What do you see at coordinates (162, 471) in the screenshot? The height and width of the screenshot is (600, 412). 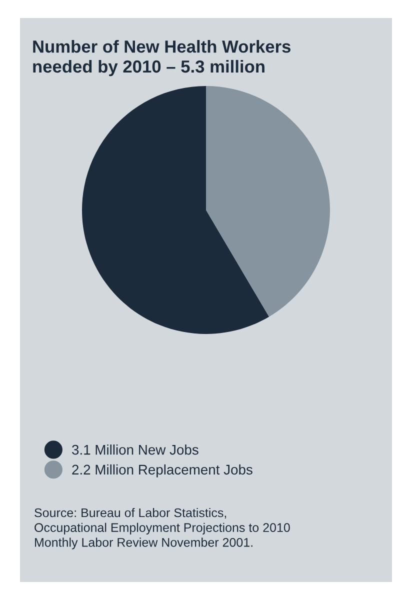 I see `legend-label: 2.2 Million Replacement Jobs` at bounding box center [162, 471].